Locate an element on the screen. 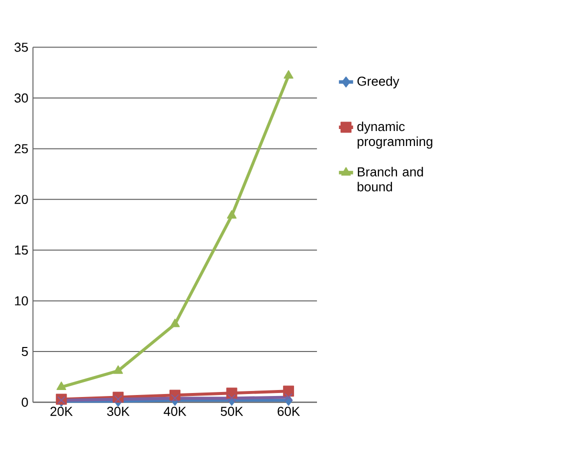 This screenshot has height=453, width=582. y-tick-label: 35 is located at coordinates (21, 47).